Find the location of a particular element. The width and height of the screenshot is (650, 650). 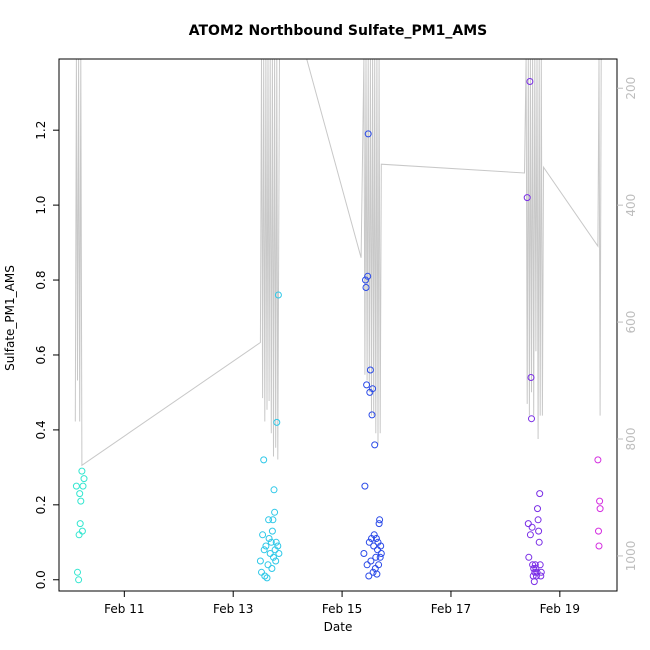

chart-title: ATOM2 Northbound Sulfate_PM1_AMS is located at coordinates (338, 31).